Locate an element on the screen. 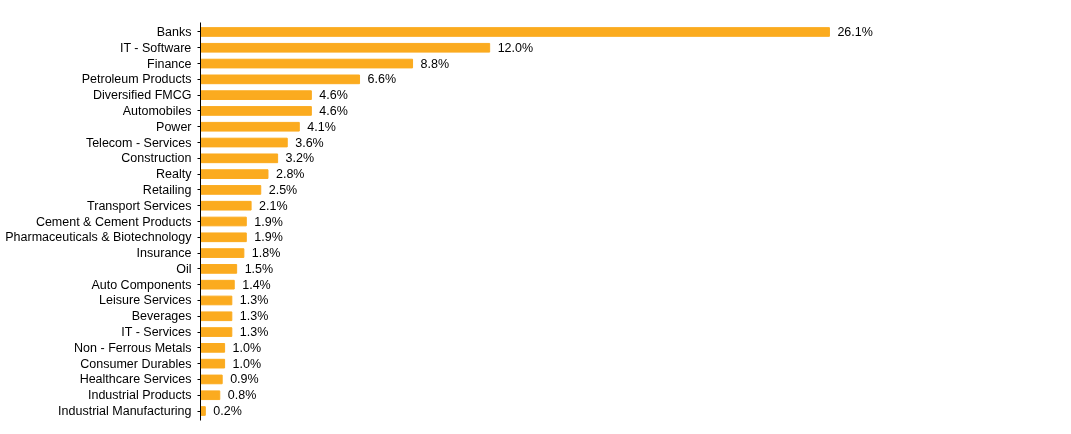  y-tick-label: Finance is located at coordinates (169, 63).